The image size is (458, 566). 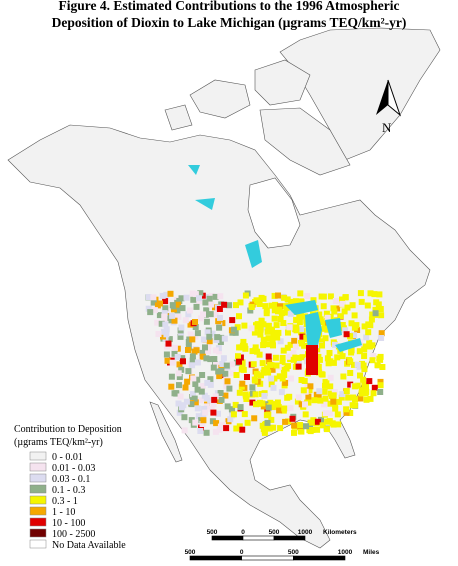 I want to click on scale-tick: 500, so click(x=274, y=532).